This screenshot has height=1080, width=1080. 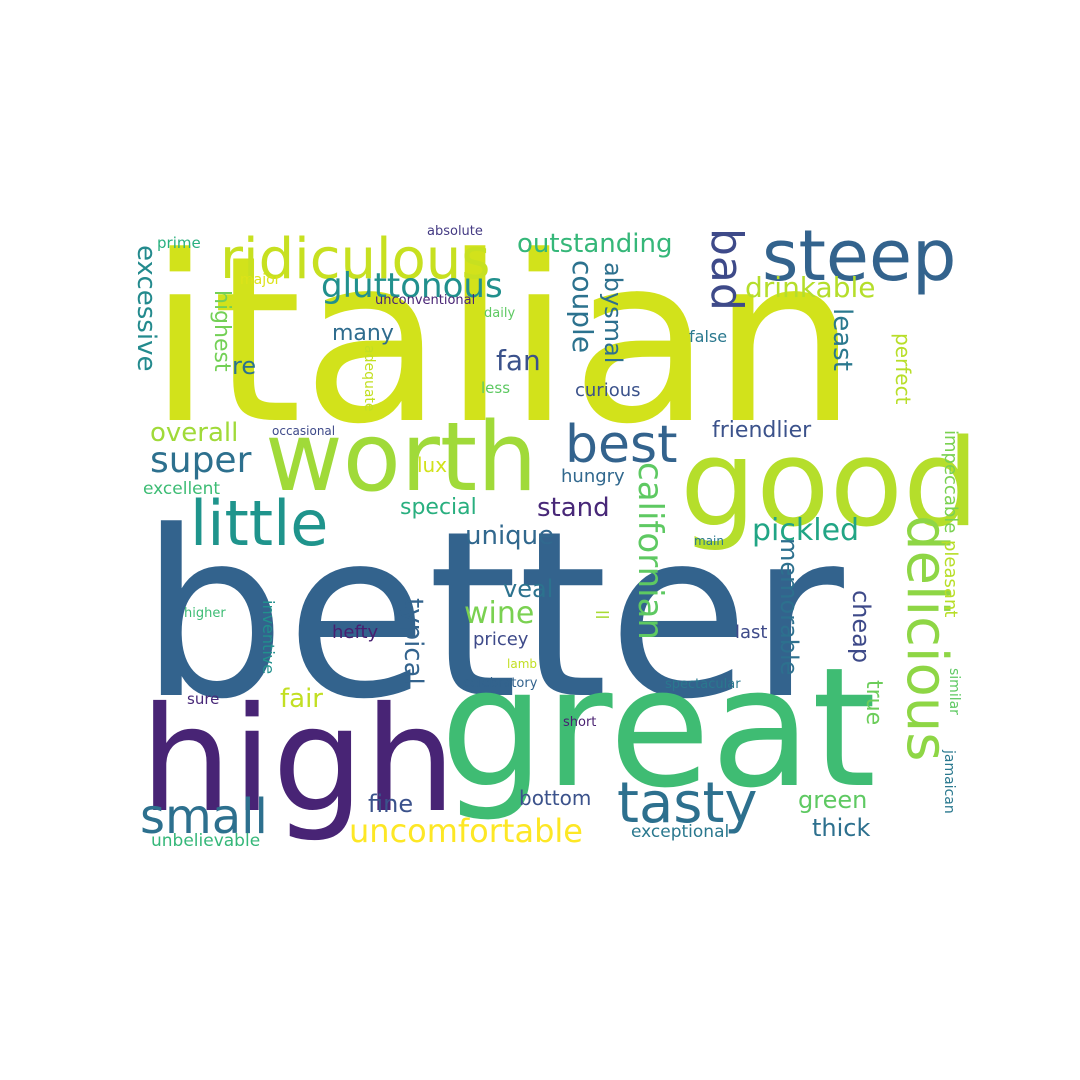 What do you see at coordinates (810, 287) in the screenshot?
I see `cloud-word-drinkable: drinkable` at bounding box center [810, 287].